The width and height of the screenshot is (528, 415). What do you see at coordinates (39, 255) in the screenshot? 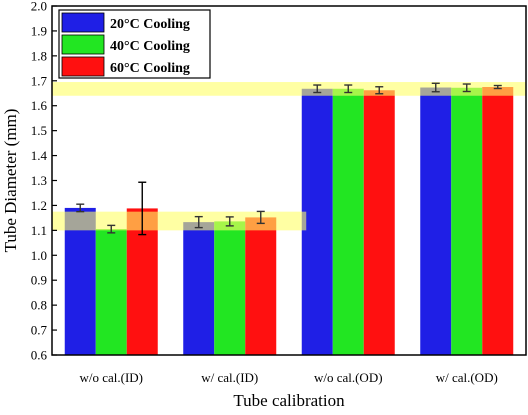
I see `y-tick-label: 1.0` at bounding box center [39, 255].